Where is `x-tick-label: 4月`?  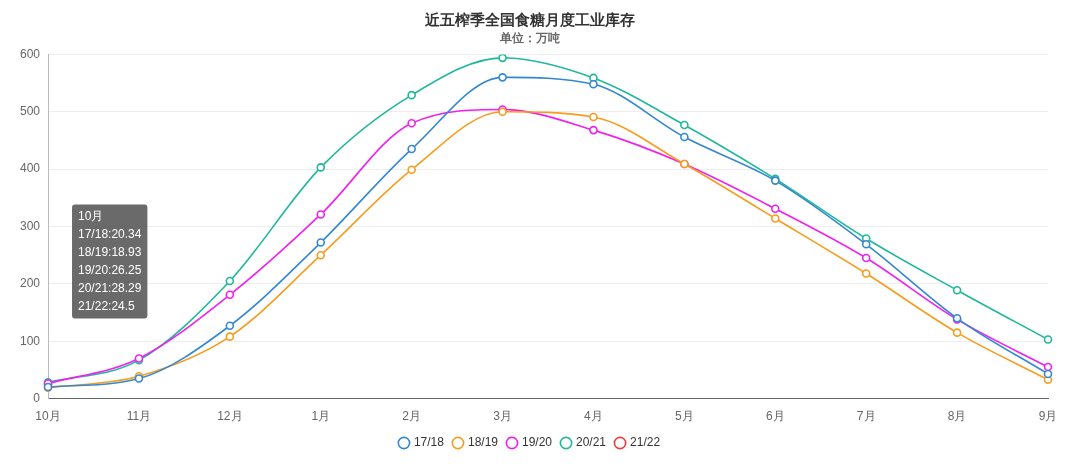
x-tick-label: 4月 is located at coordinates (593, 416).